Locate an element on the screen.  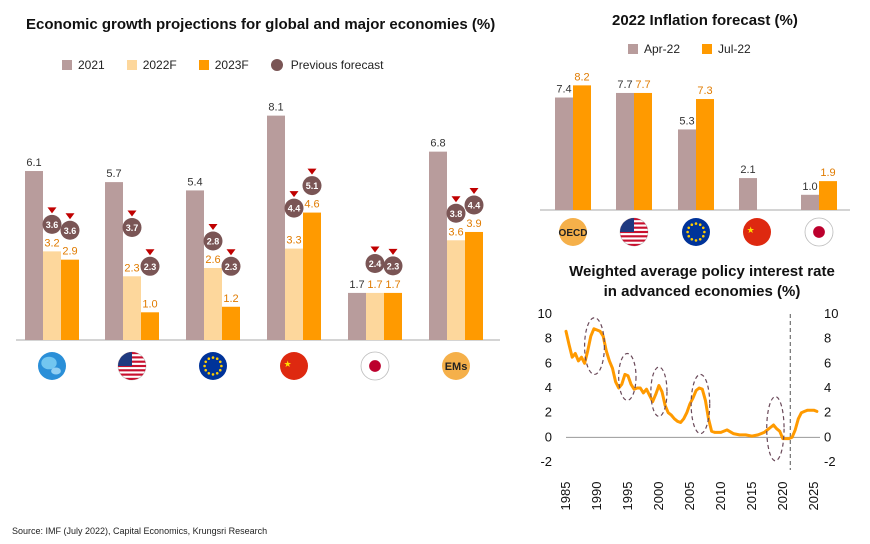
previous-forecast-value: 2.4 is located at coordinates (375, 264).